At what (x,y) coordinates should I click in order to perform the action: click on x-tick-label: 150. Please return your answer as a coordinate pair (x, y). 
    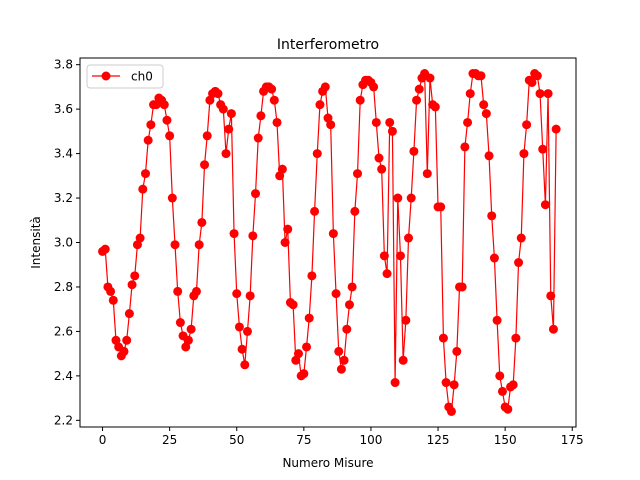
    Looking at the image, I should click on (505, 440).